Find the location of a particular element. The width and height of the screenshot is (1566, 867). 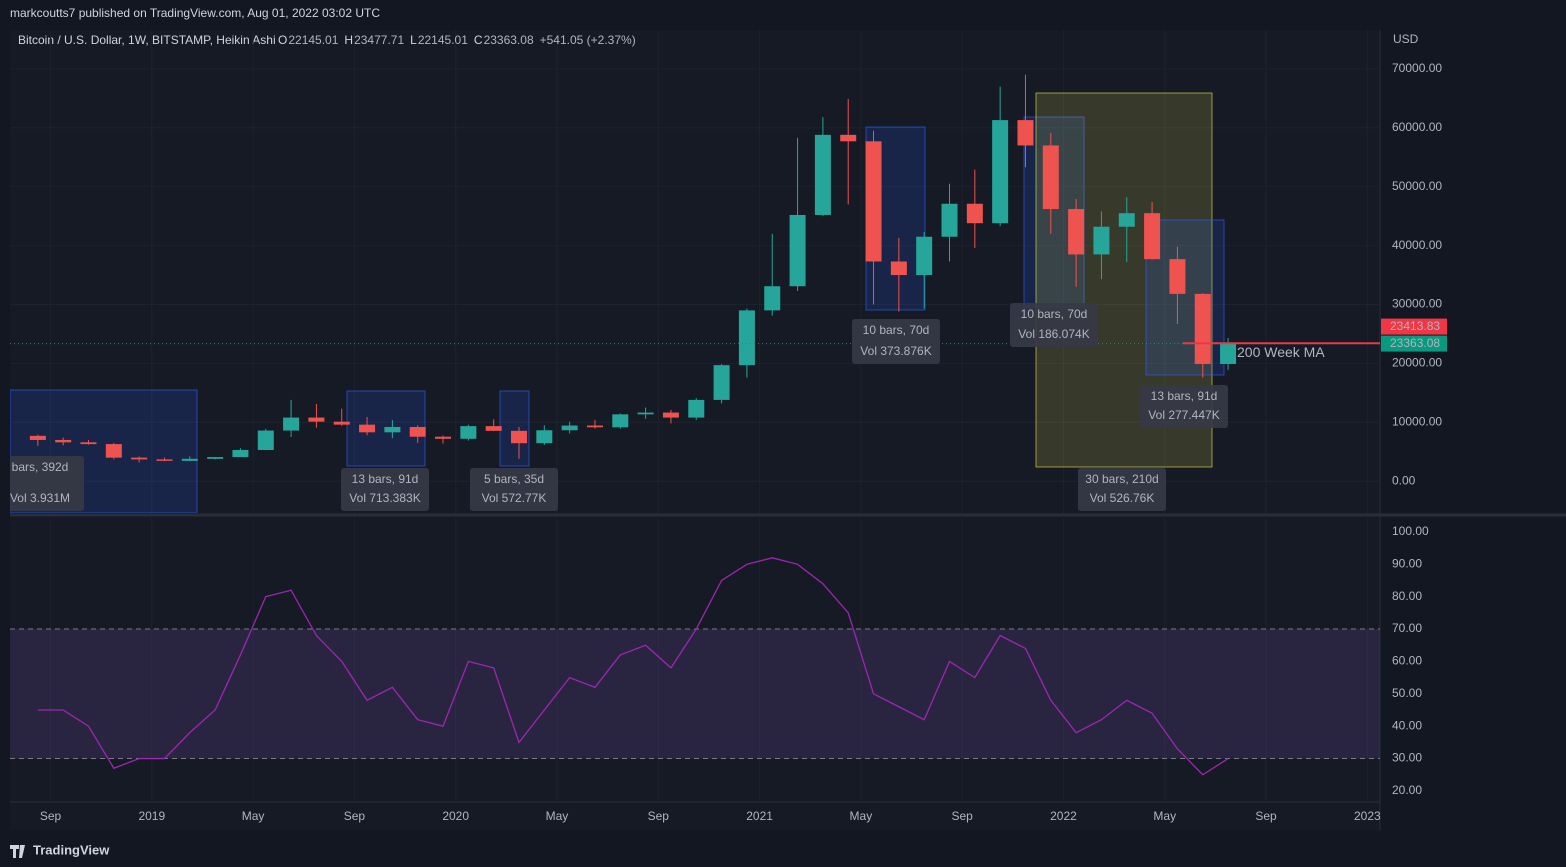

price-tag-value: 23363.08 is located at coordinates (1415, 343).